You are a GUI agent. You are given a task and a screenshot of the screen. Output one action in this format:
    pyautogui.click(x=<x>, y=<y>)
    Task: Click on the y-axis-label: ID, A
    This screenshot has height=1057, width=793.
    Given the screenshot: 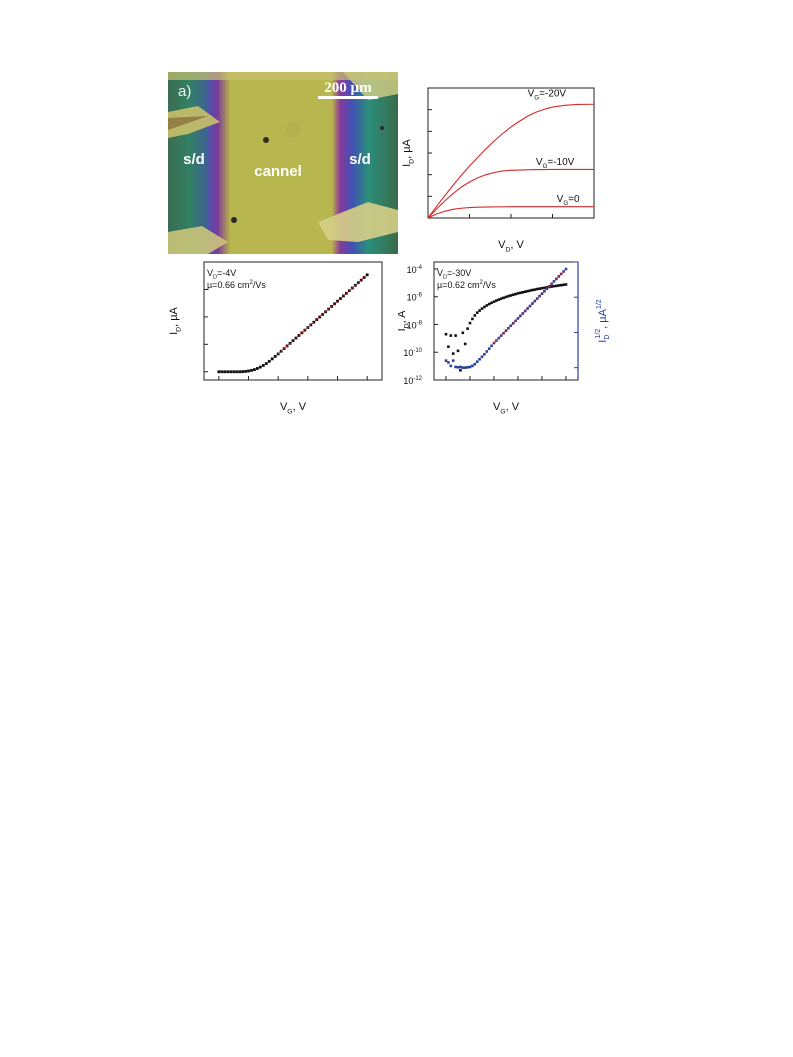 What is the action you would take?
    pyautogui.click(x=404, y=320)
    